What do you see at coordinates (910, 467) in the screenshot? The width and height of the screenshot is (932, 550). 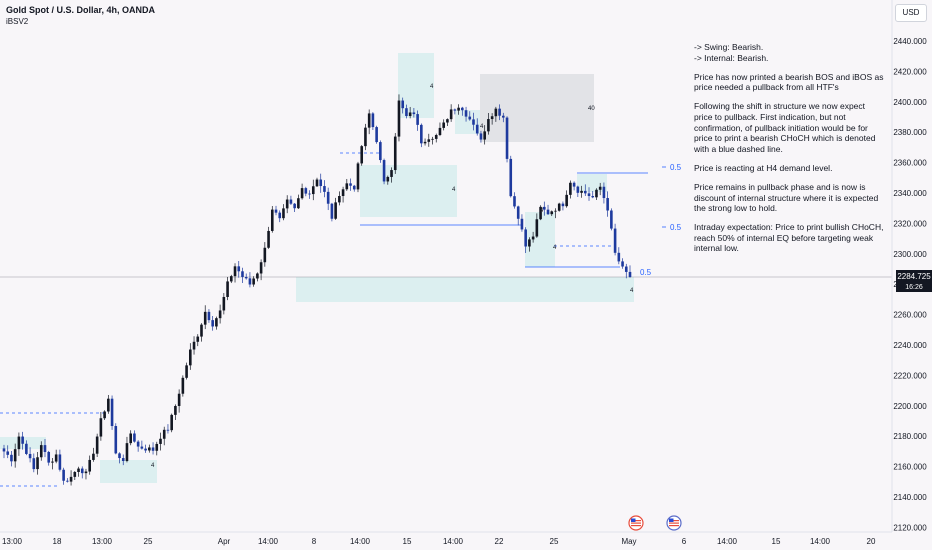 I see `price-tick-label: 2160.000` at bounding box center [910, 467].